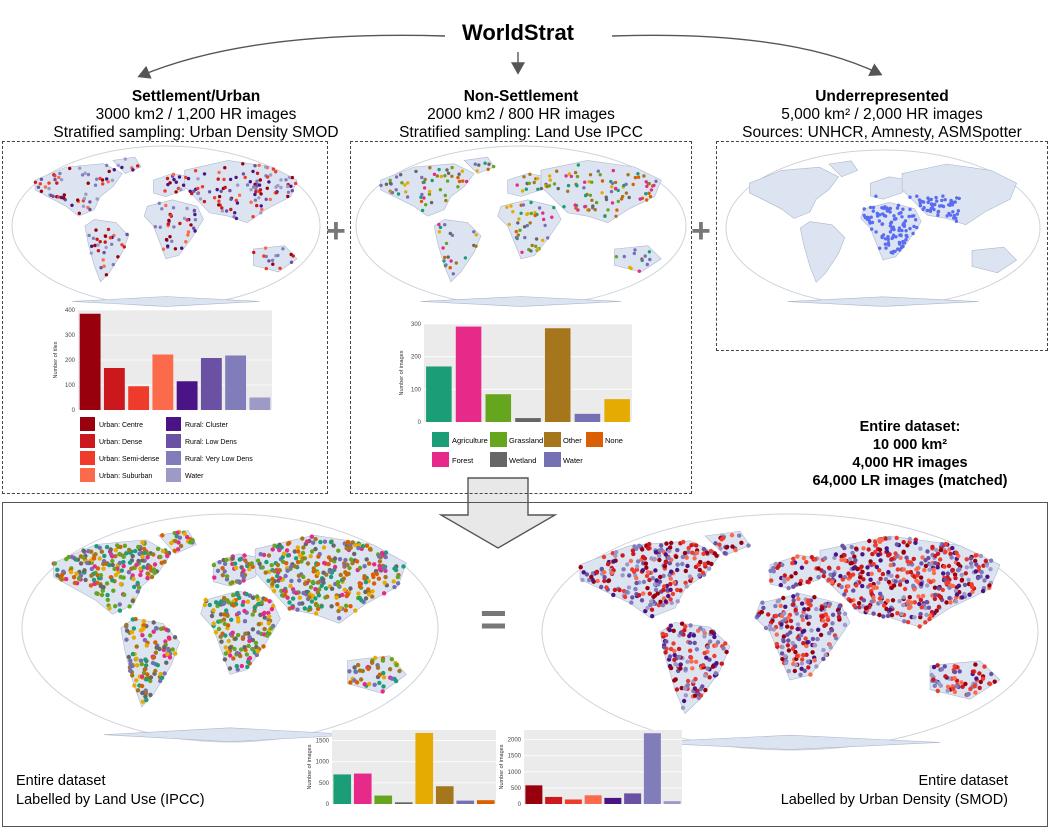 Image resolution: width=1050 pixels, height=830 pixels. Describe the element at coordinates (557, 375) in the screenshot. I see `bar` at that location.